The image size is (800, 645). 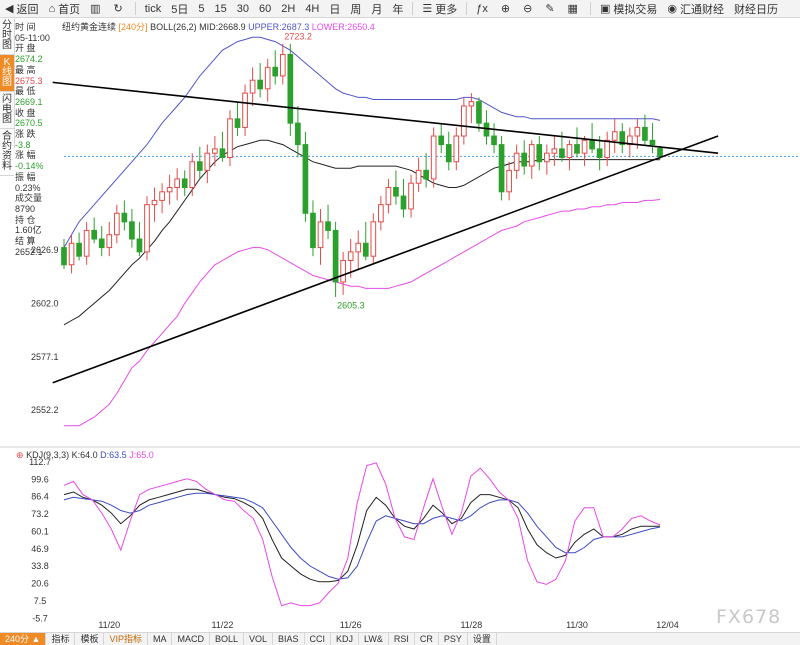 I want to click on period-label: [240分], so click(x=133, y=27).